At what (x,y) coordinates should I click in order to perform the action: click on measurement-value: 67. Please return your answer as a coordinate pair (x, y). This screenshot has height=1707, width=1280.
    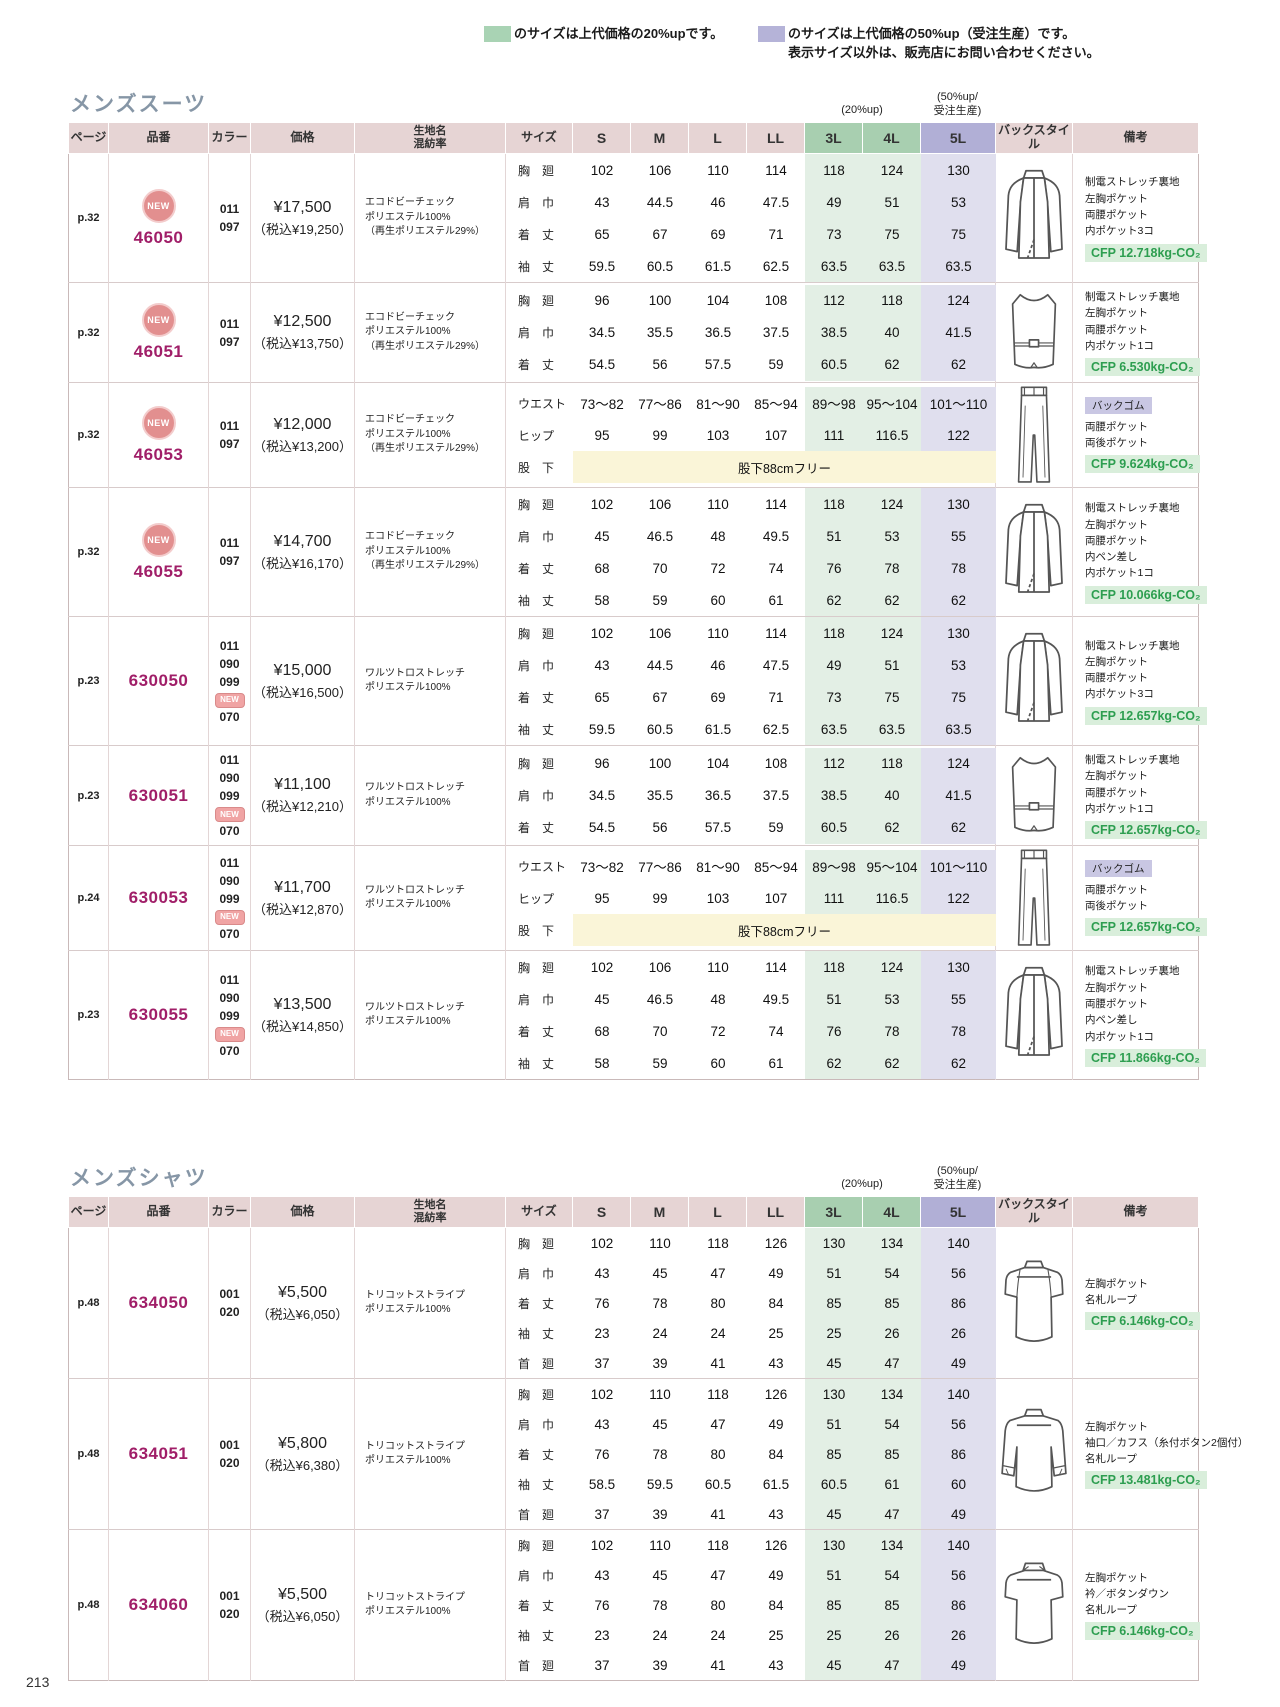
    Looking at the image, I should click on (660, 697).